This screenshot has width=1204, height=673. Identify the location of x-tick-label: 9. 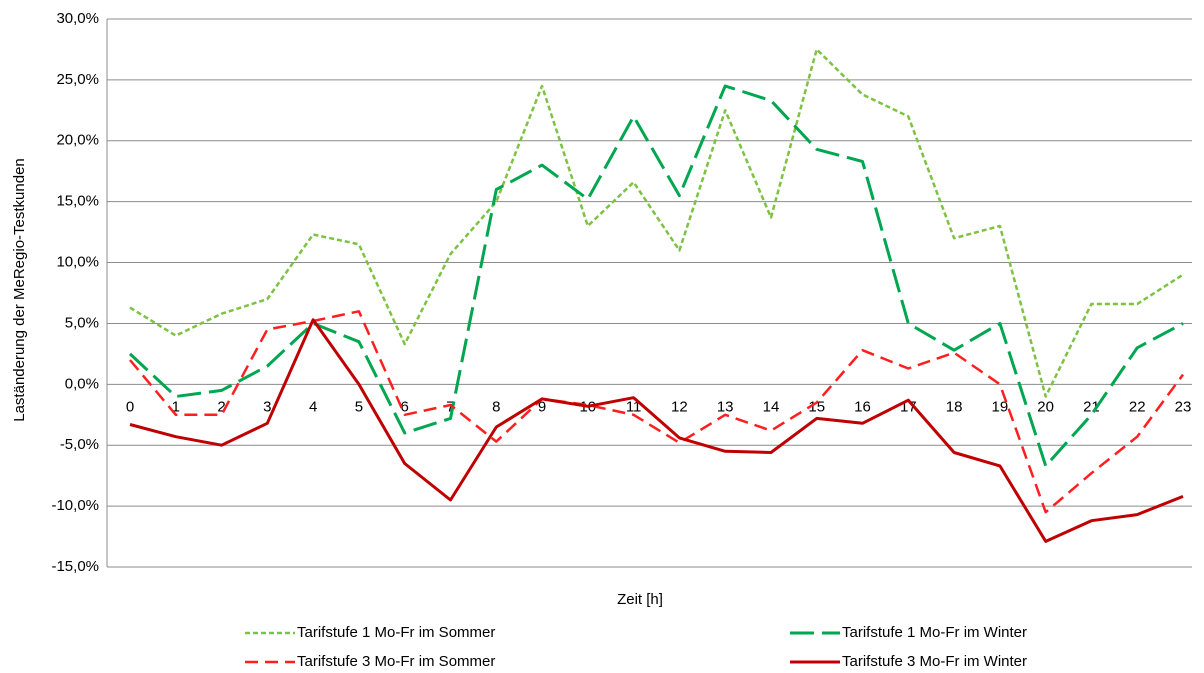
(542, 406).